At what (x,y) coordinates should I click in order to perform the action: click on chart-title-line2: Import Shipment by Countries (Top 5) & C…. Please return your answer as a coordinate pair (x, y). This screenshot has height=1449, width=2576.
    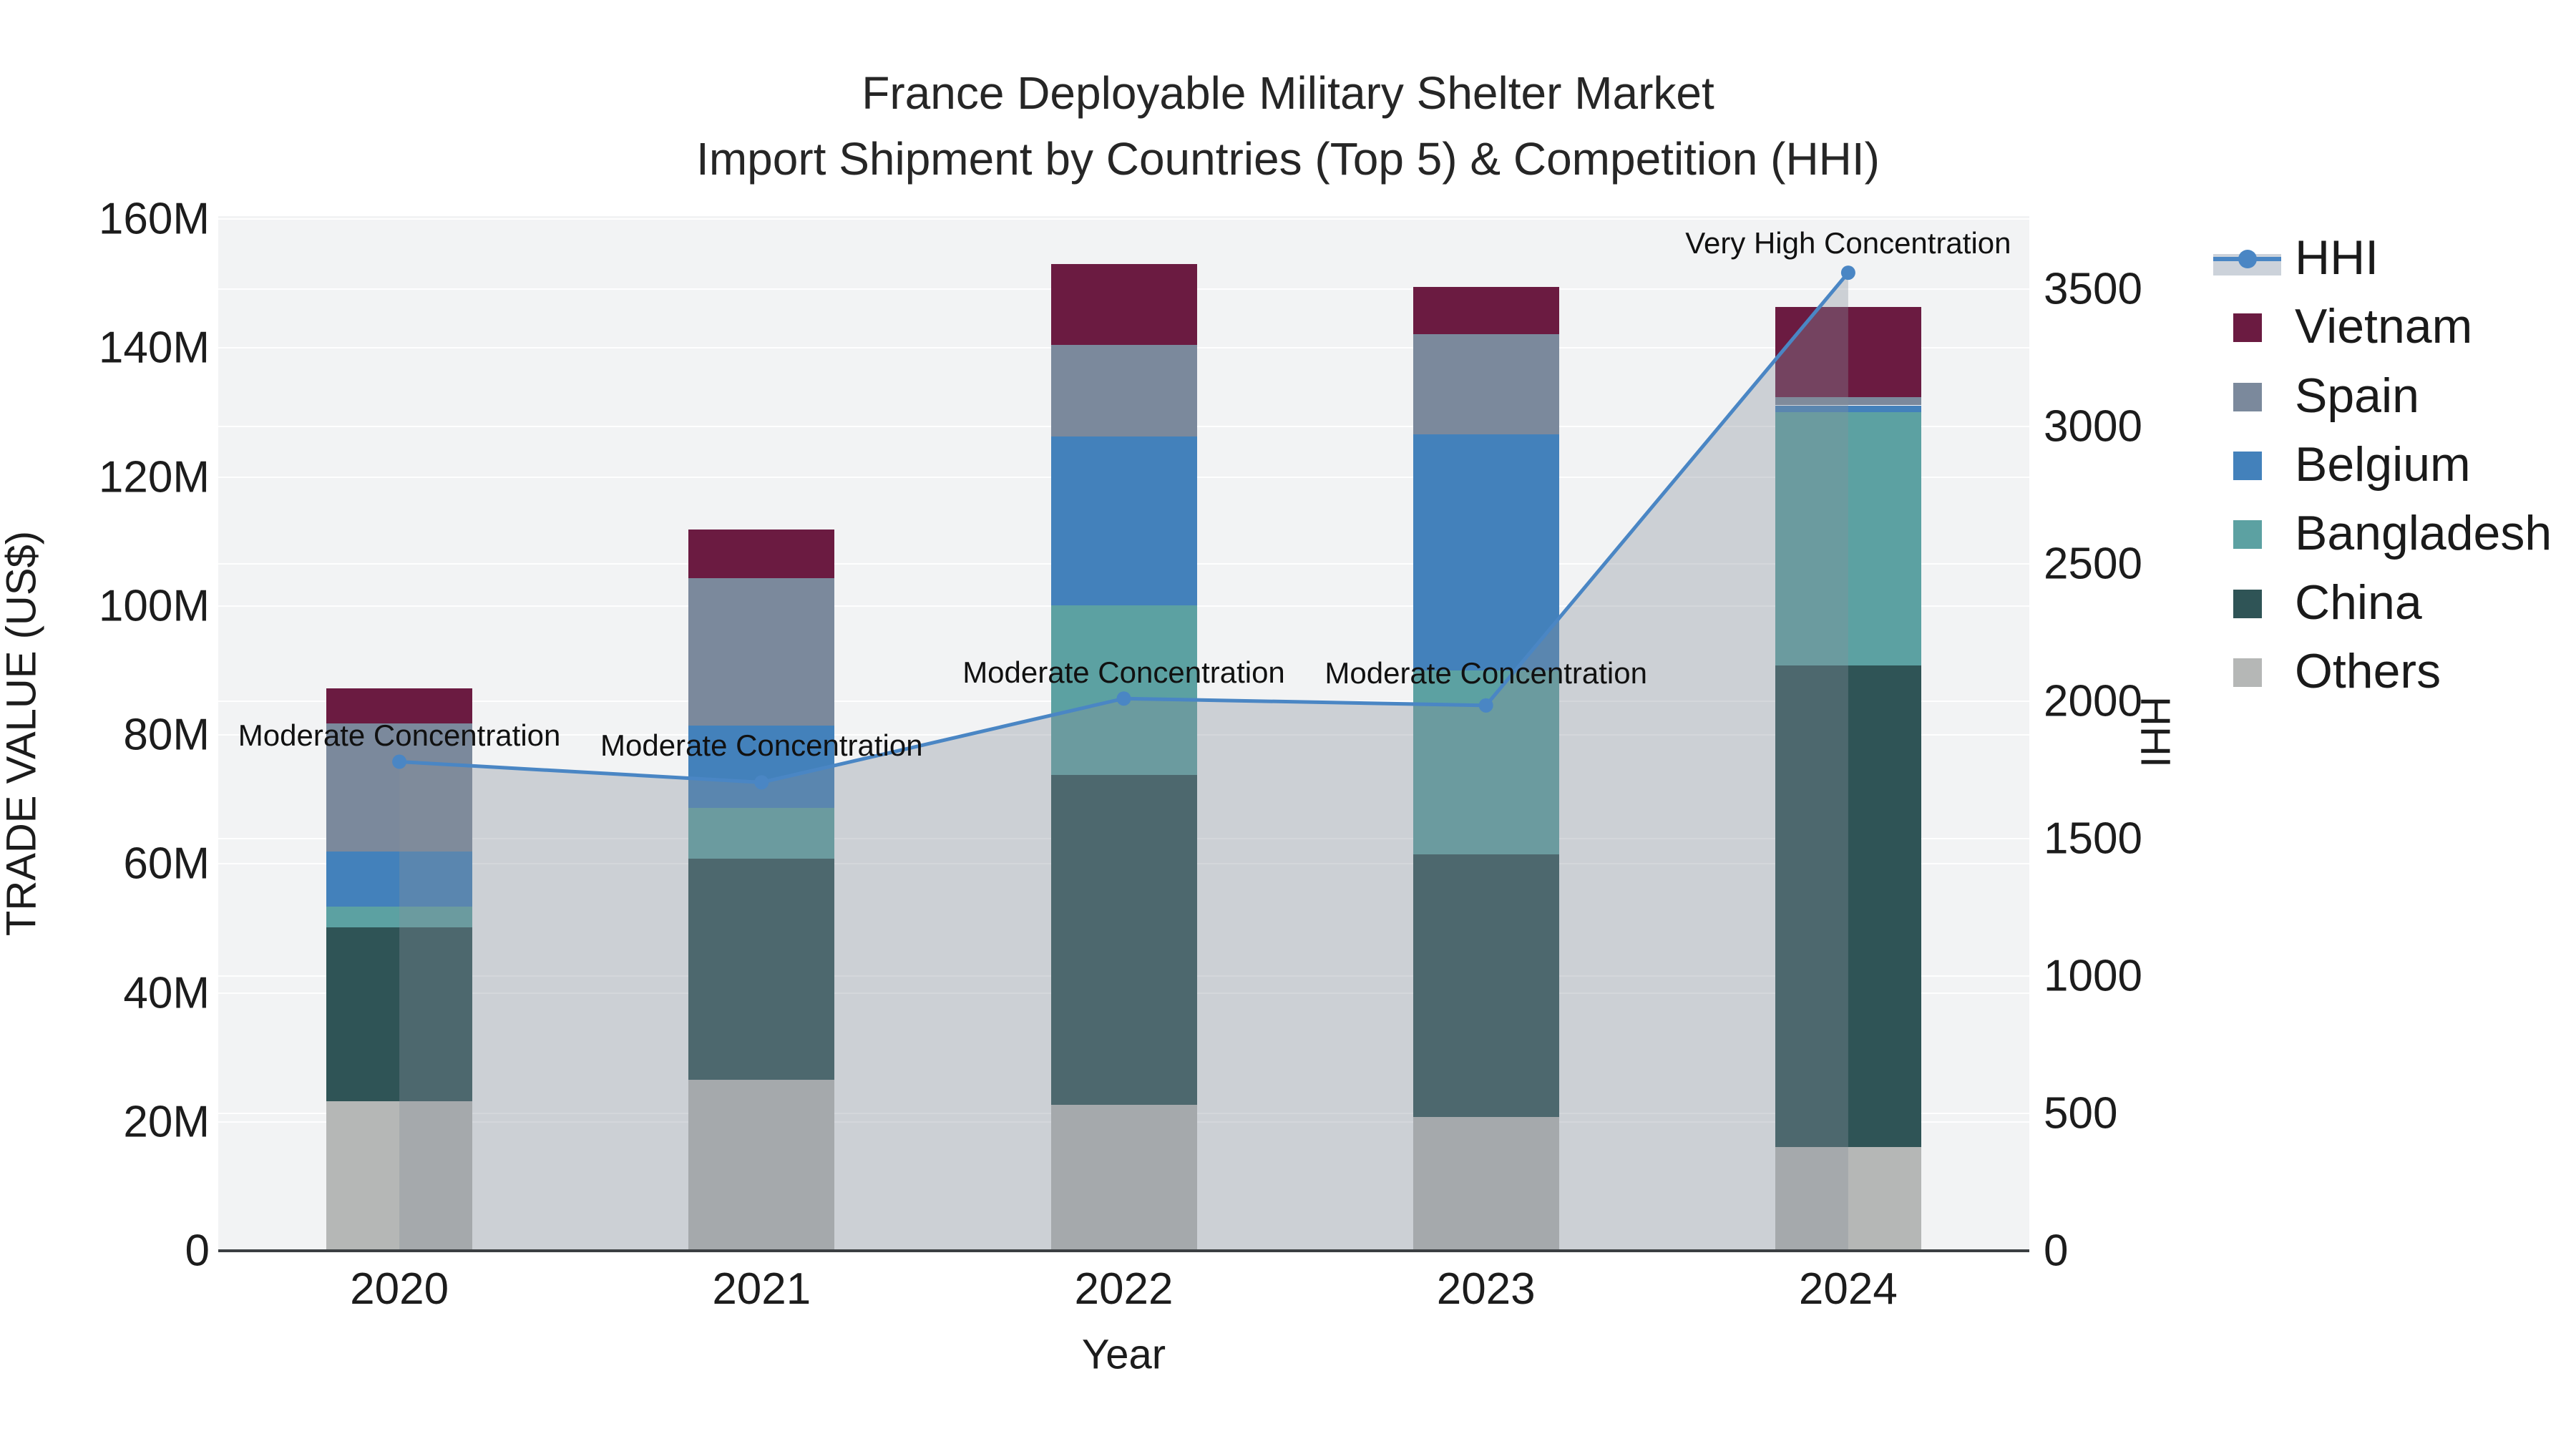
    Looking at the image, I should click on (1288, 159).